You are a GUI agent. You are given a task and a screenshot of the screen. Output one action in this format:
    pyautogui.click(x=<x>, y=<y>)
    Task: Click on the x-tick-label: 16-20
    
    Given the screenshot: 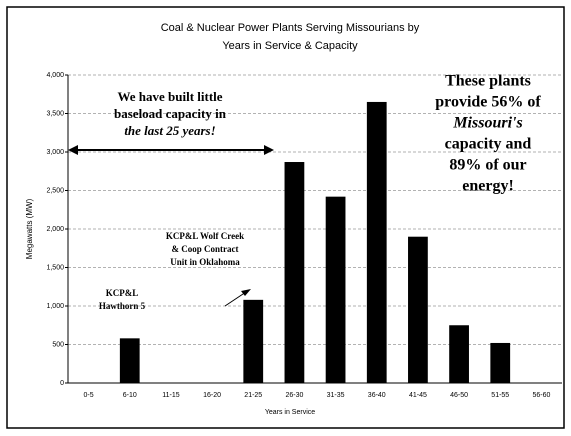 What is the action you would take?
    pyautogui.click(x=212, y=395)
    